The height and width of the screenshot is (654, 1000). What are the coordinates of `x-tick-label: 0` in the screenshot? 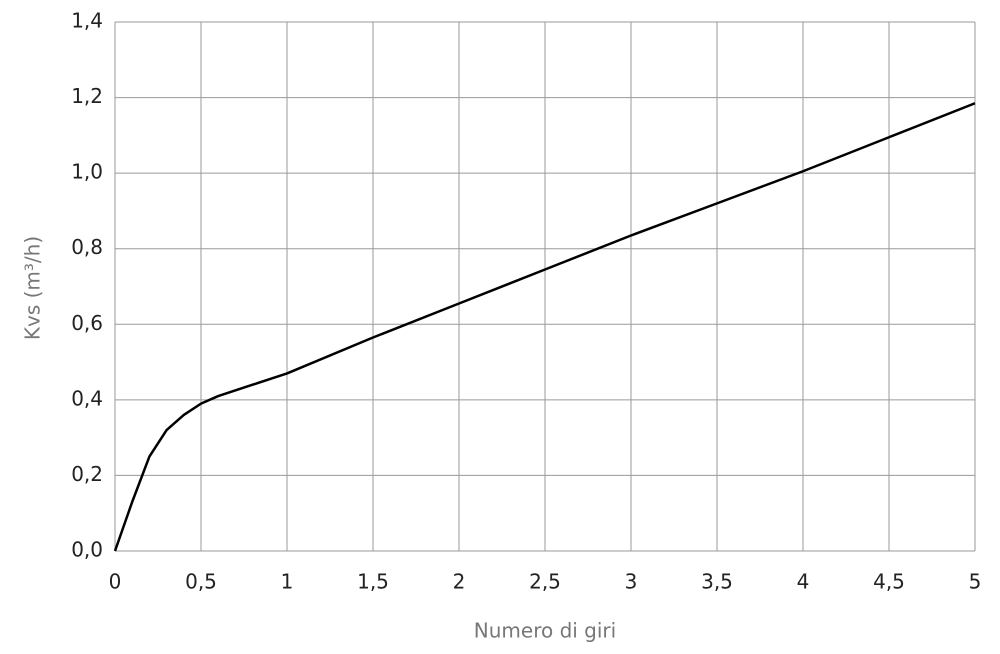 It's located at (115, 582).